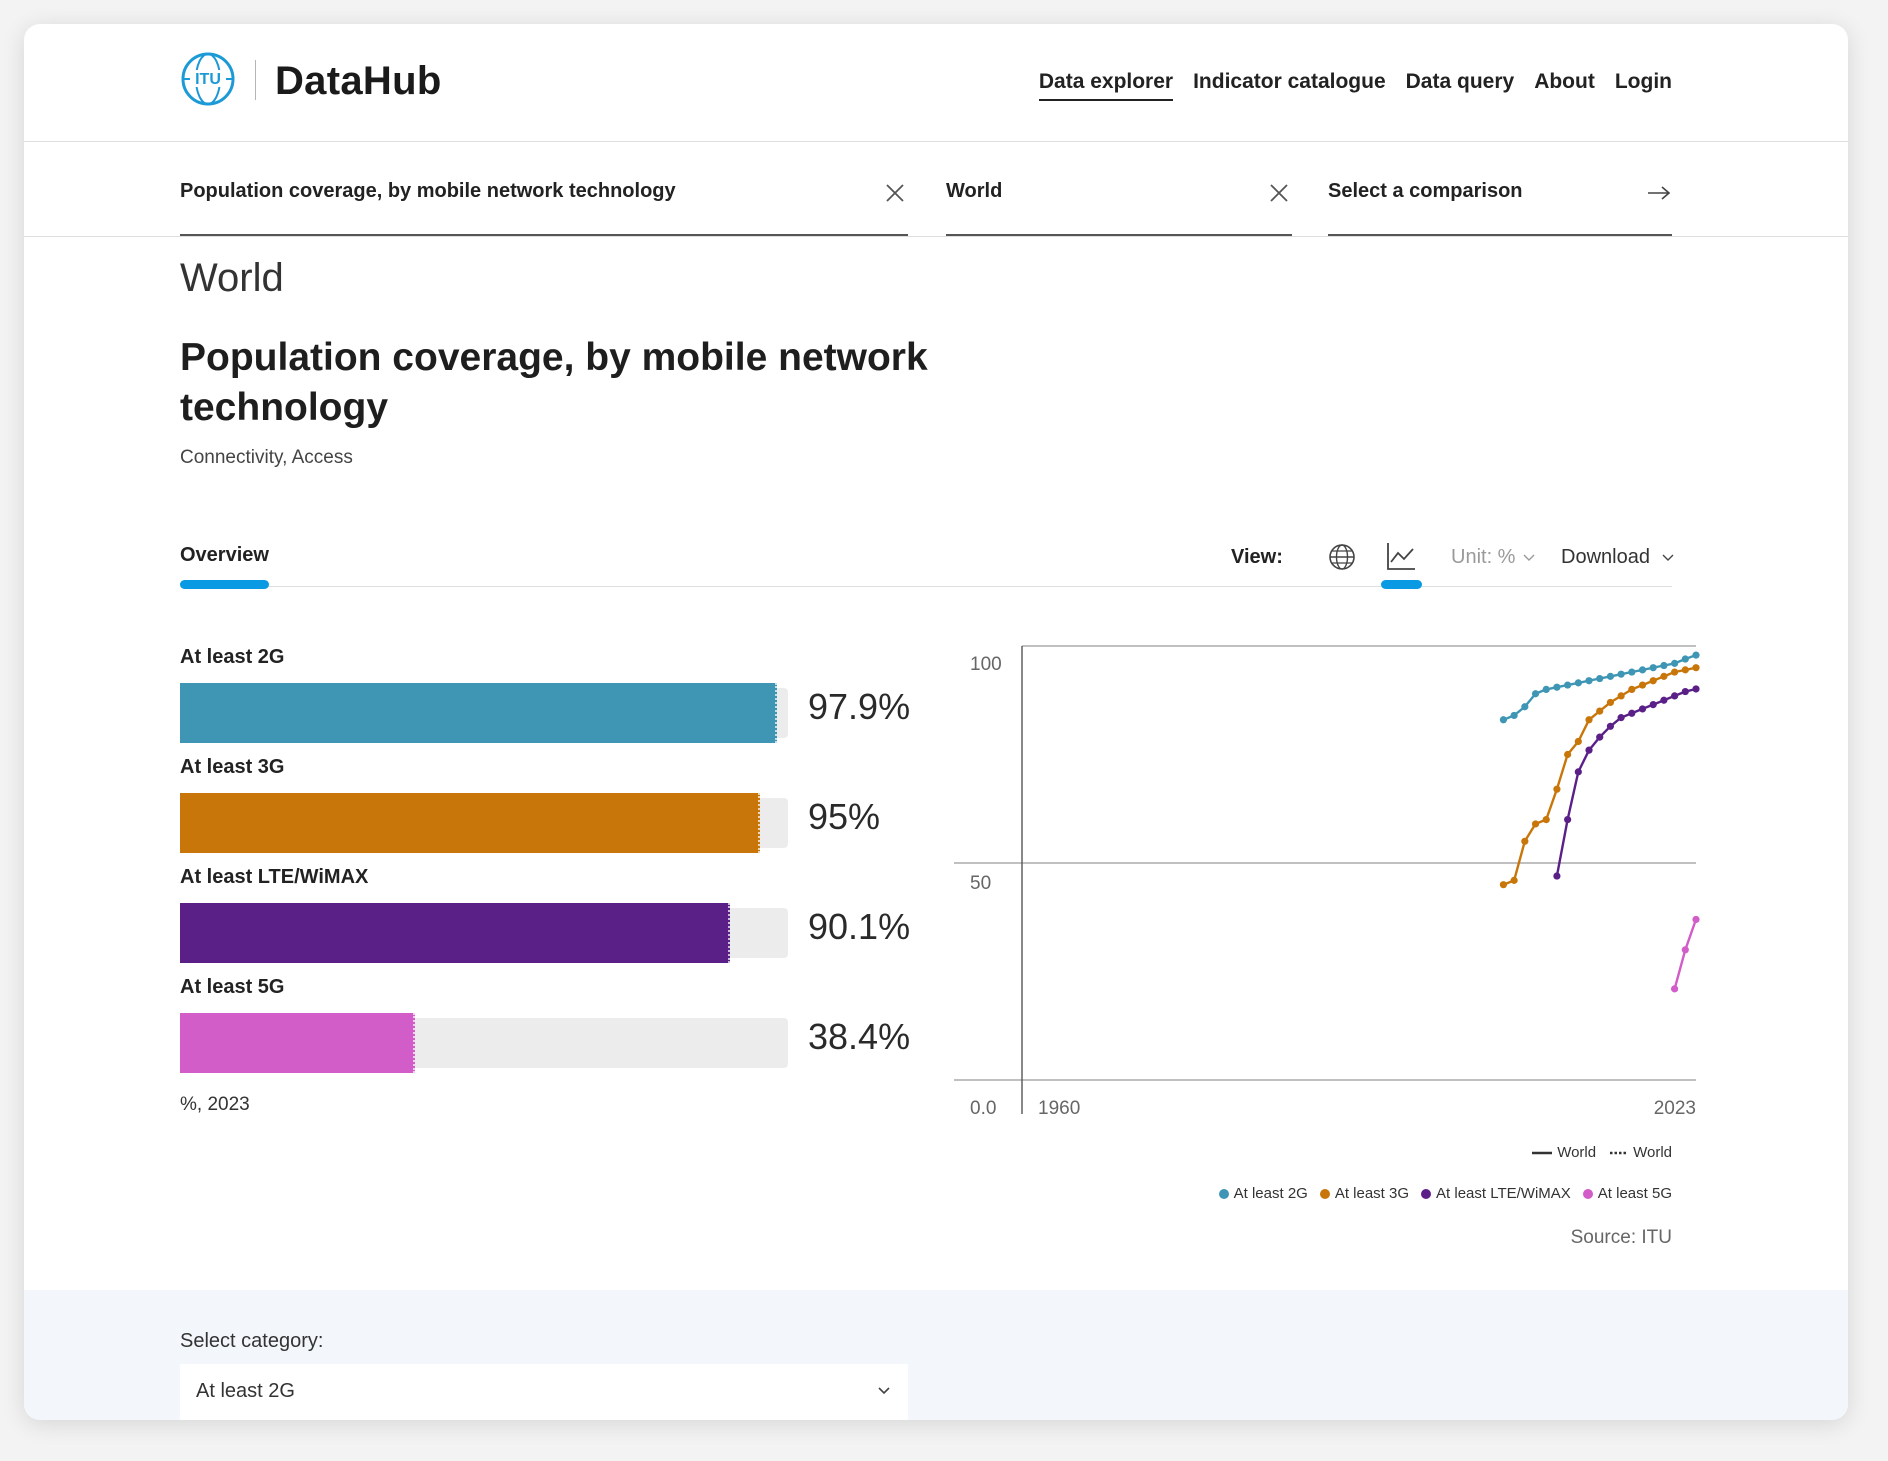 The width and height of the screenshot is (1888, 1461). What do you see at coordinates (974, 191) in the screenshot?
I see `economy-filter-value: World` at bounding box center [974, 191].